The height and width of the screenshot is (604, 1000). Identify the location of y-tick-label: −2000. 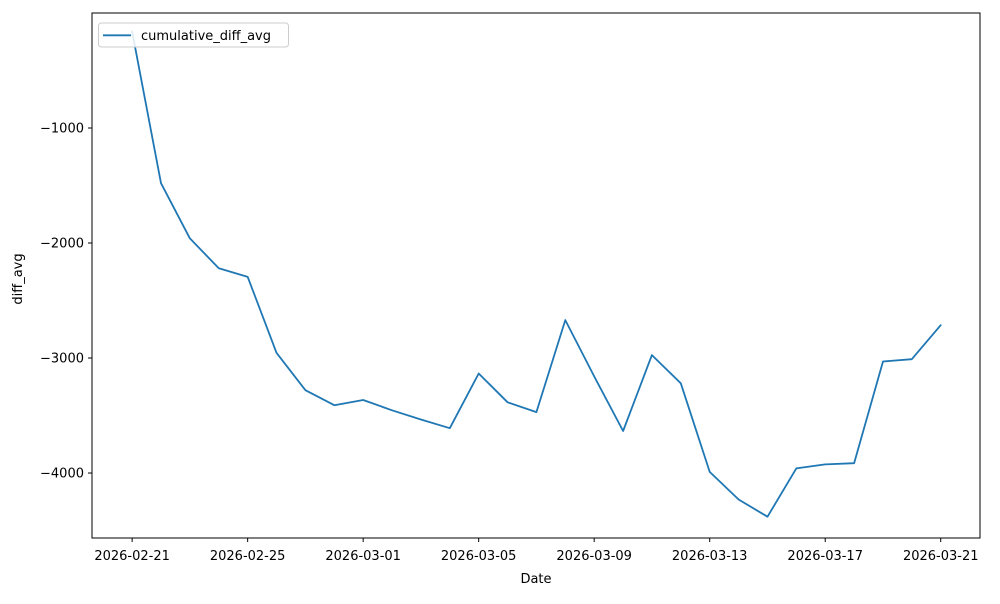
(62, 244).